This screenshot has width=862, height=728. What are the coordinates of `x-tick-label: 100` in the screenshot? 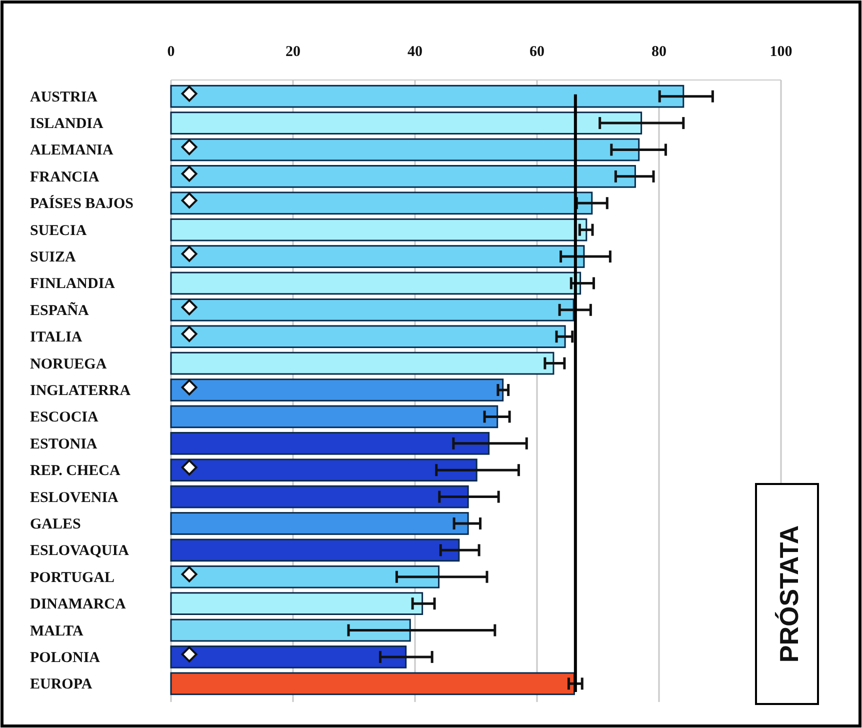 It's located at (781, 52).